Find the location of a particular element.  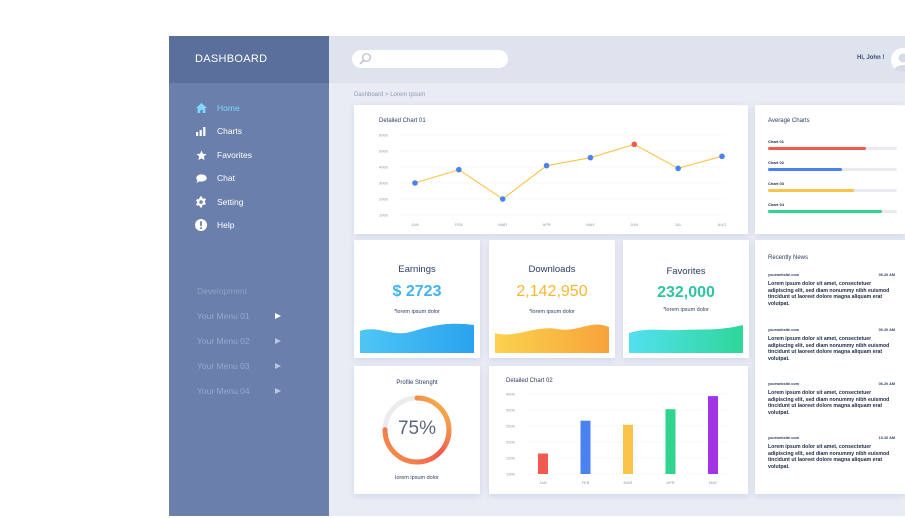

sidebar-item-charts: Charts is located at coordinates (218, 131).